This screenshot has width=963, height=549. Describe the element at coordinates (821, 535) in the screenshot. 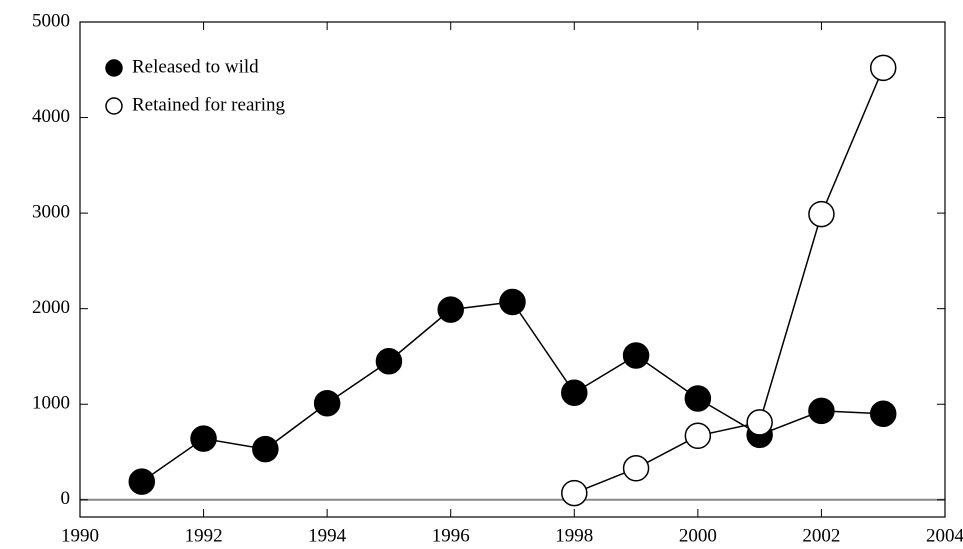

I see `x-tick-label: 2002` at that location.